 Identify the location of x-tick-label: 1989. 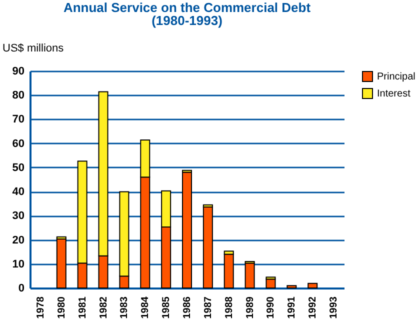
(250, 307).